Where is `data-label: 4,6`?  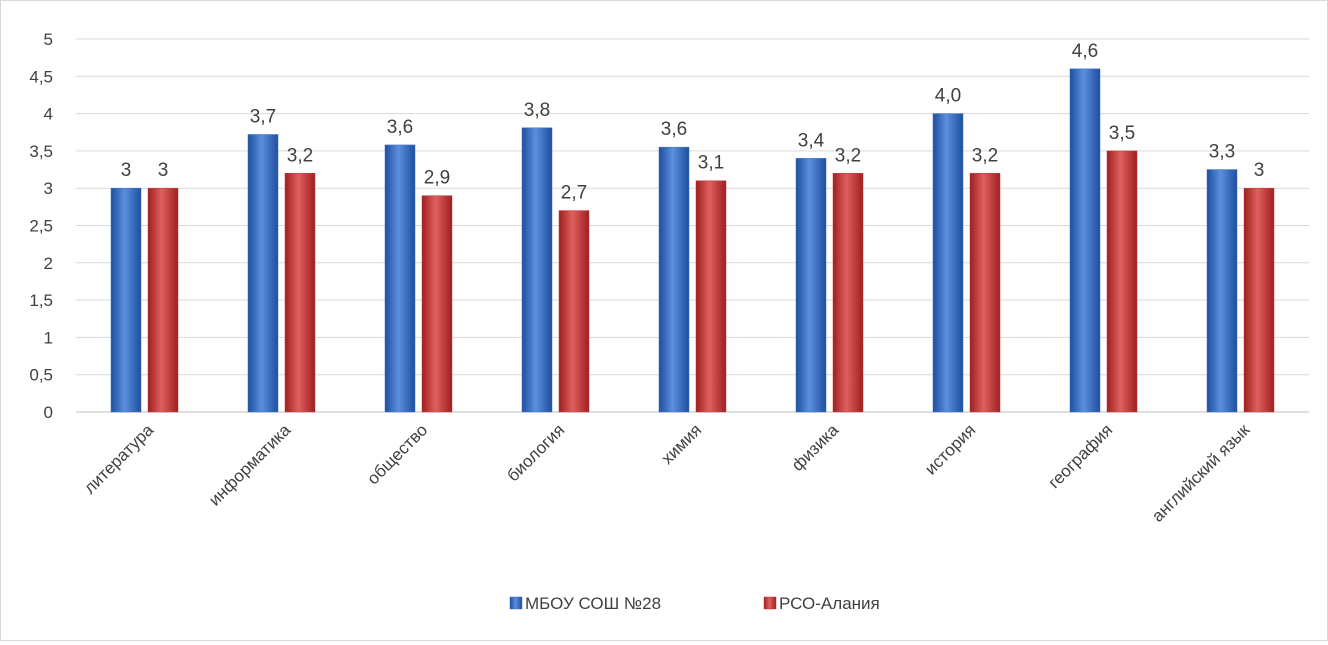 data-label: 4,6 is located at coordinates (1085, 51).